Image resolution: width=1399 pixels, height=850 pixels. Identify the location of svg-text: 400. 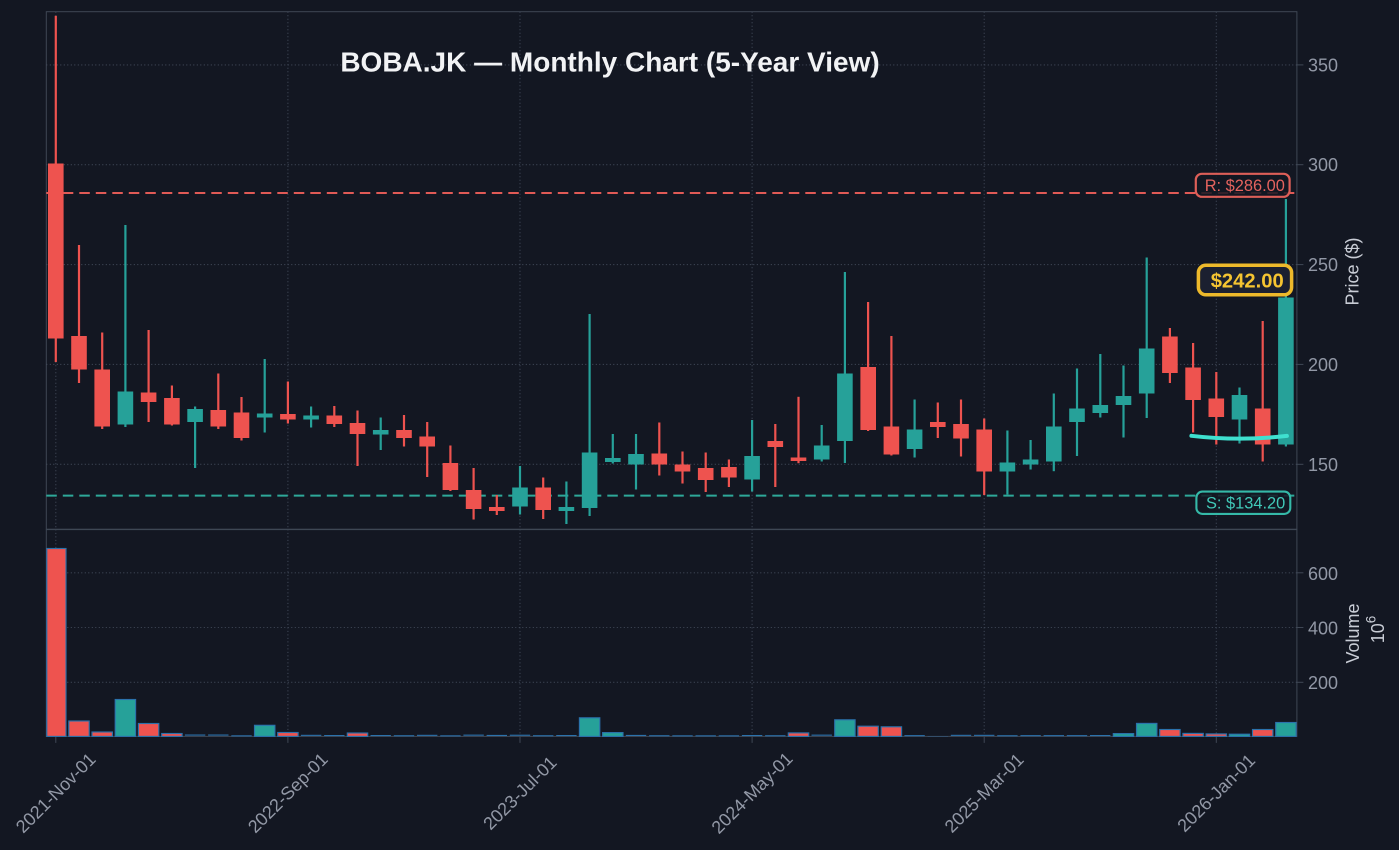
(1323, 629).